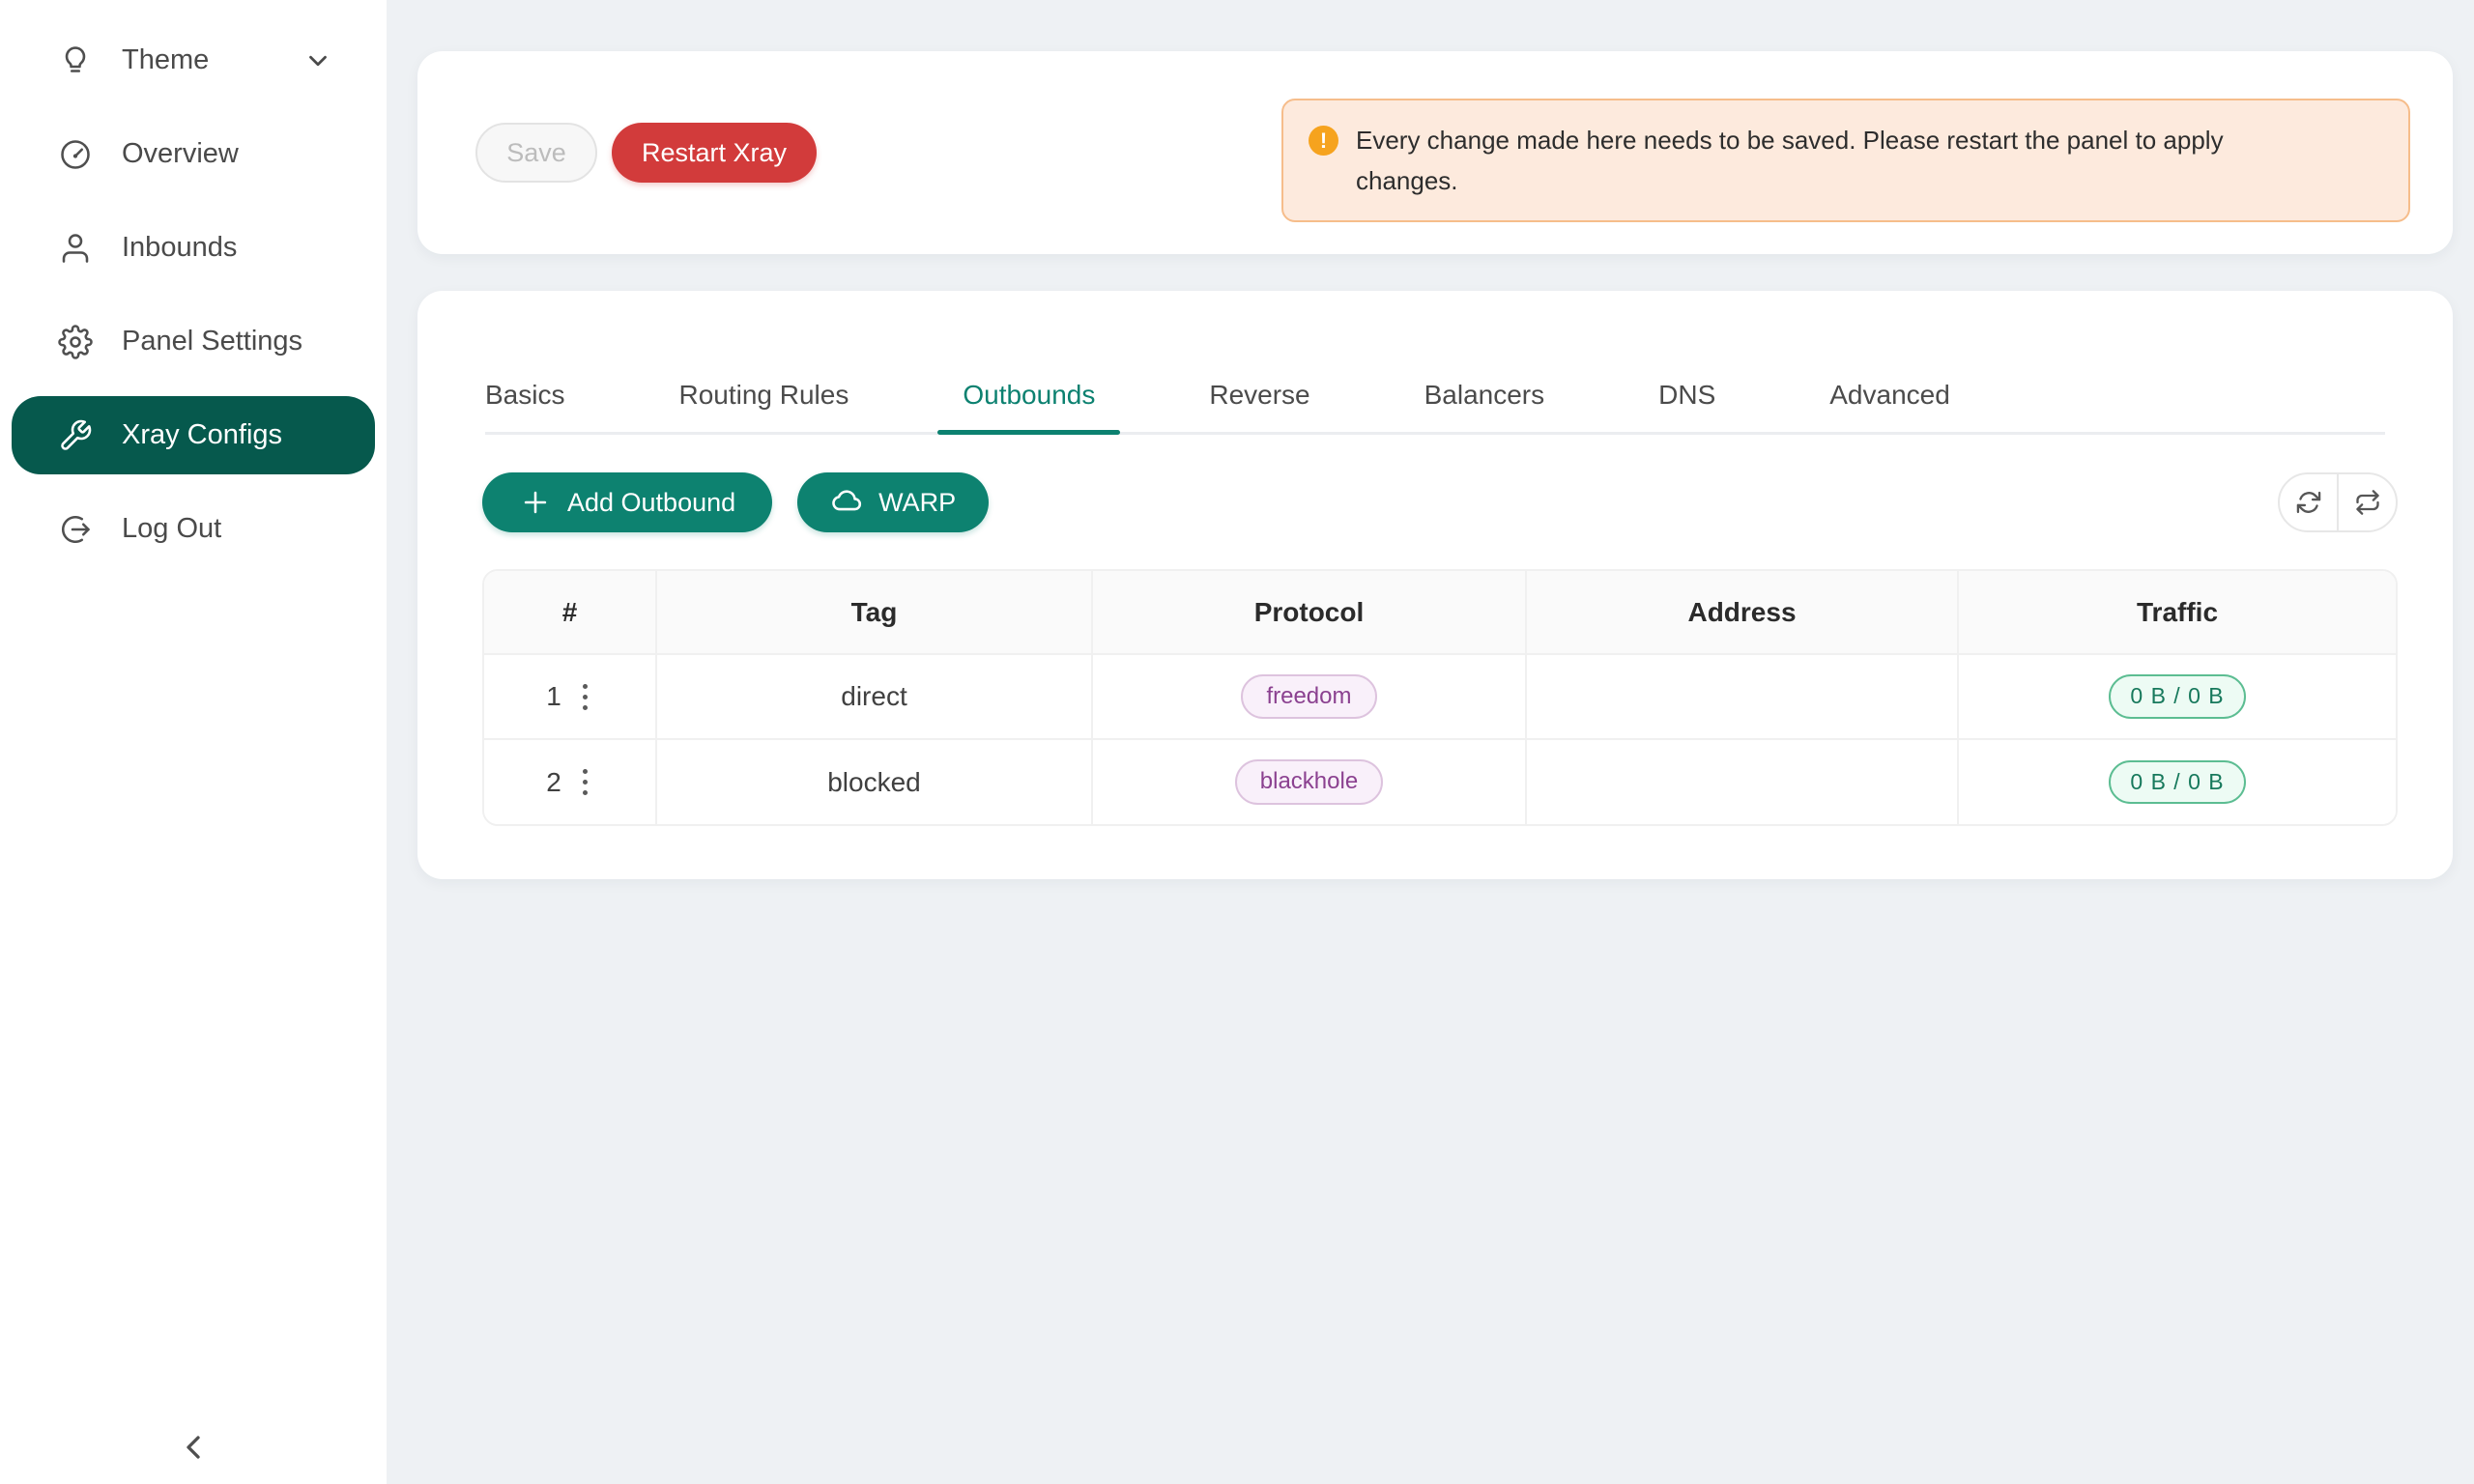  What do you see at coordinates (172, 528) in the screenshot?
I see `sidebar-item-label: Log Out` at bounding box center [172, 528].